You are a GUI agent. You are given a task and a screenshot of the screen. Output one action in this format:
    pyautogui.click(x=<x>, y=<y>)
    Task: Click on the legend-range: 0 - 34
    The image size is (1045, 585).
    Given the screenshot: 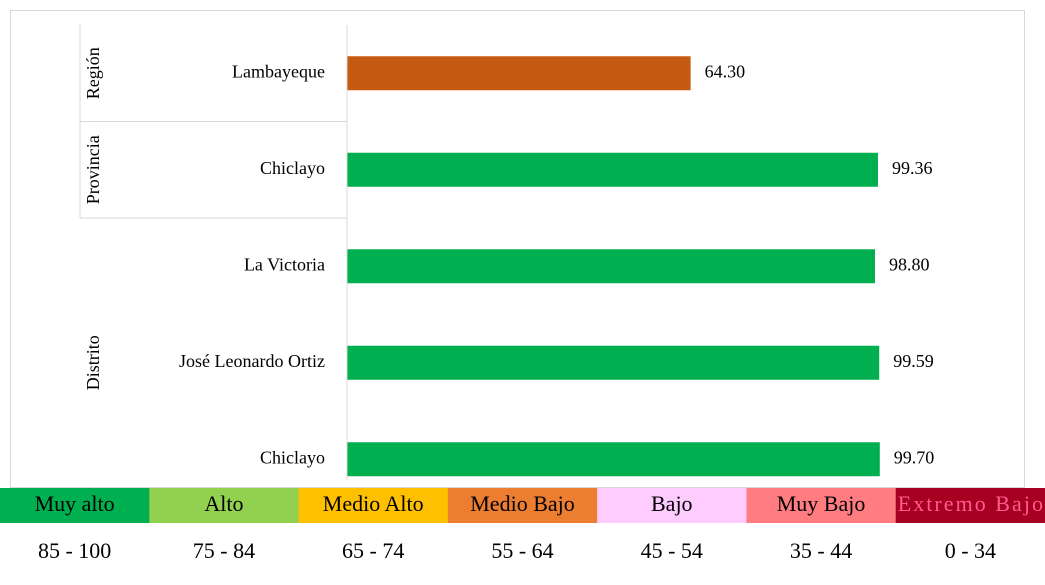 What is the action you would take?
    pyautogui.click(x=970, y=550)
    